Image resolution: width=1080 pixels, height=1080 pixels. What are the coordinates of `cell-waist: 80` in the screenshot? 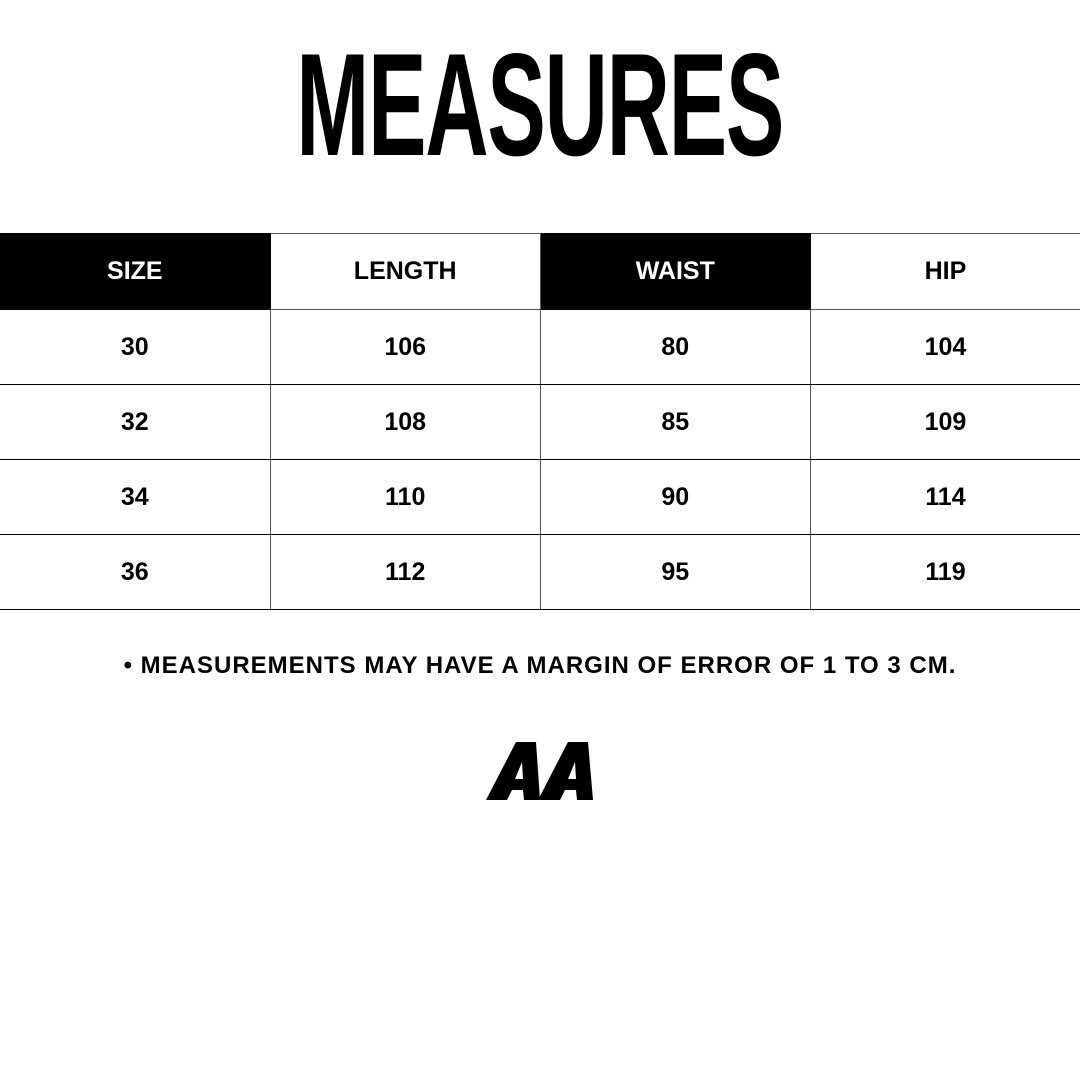 It's located at (675, 347).